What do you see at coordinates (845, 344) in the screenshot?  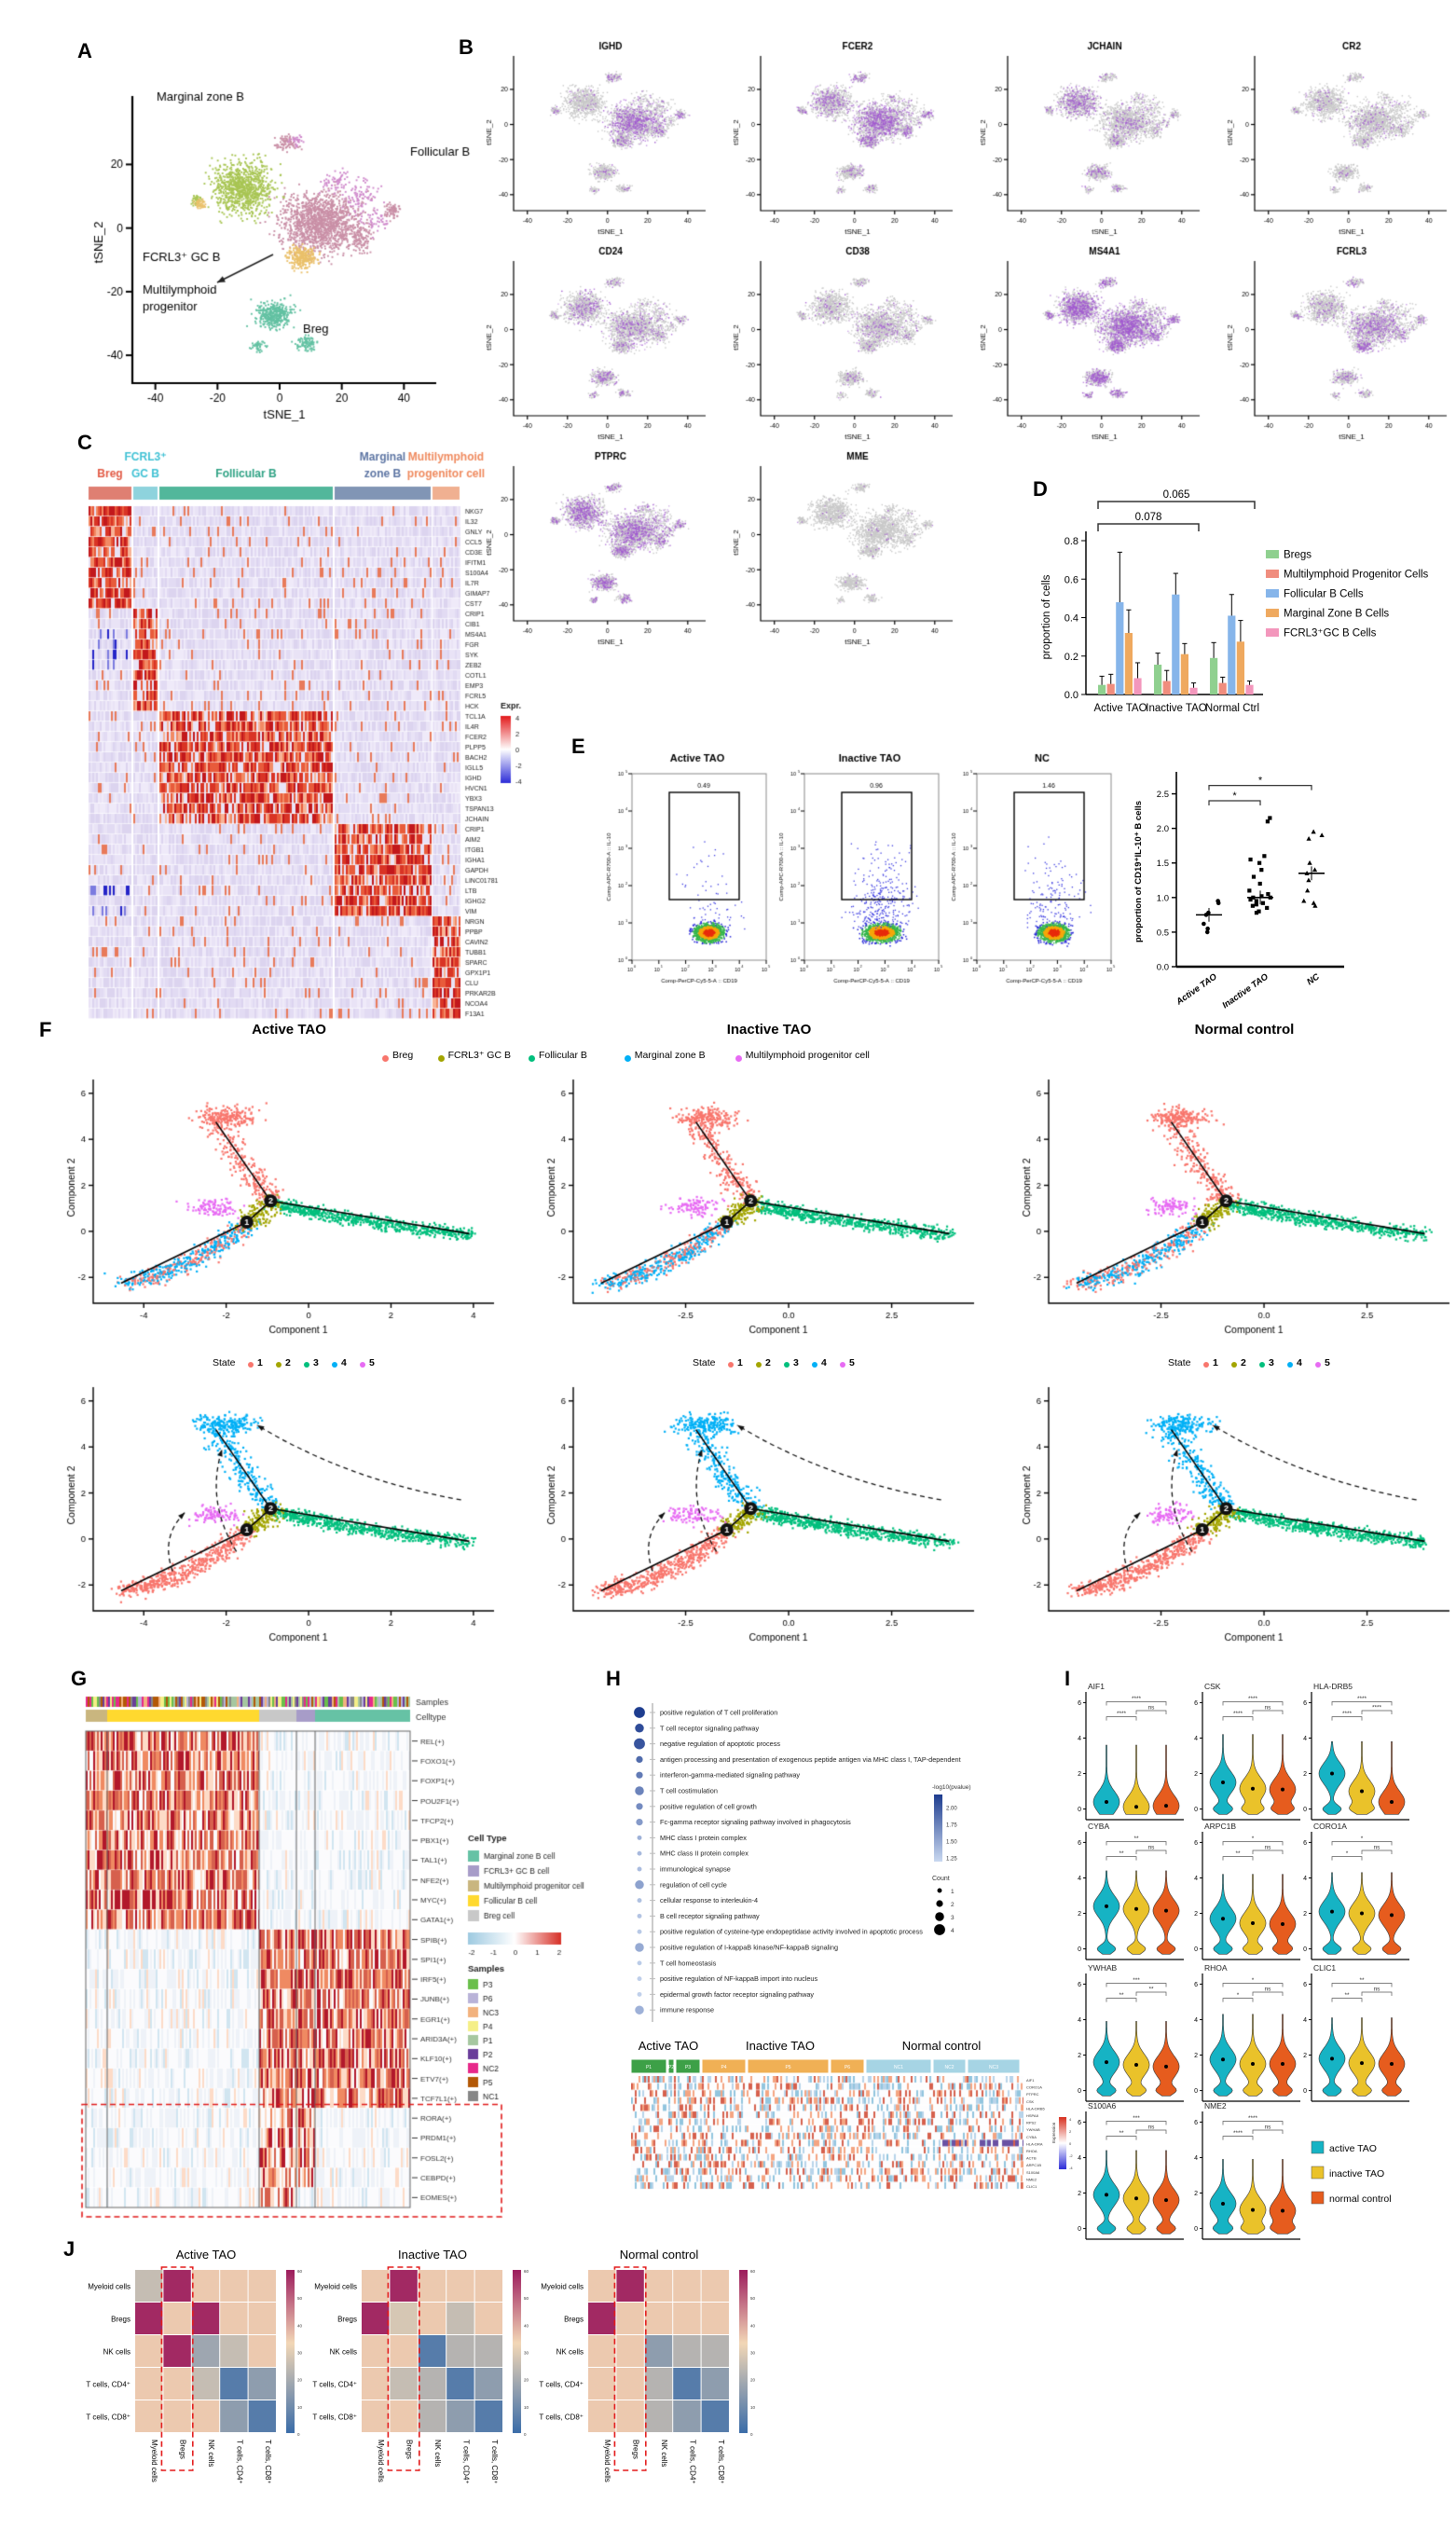 I see `feature-plot-CD38` at bounding box center [845, 344].